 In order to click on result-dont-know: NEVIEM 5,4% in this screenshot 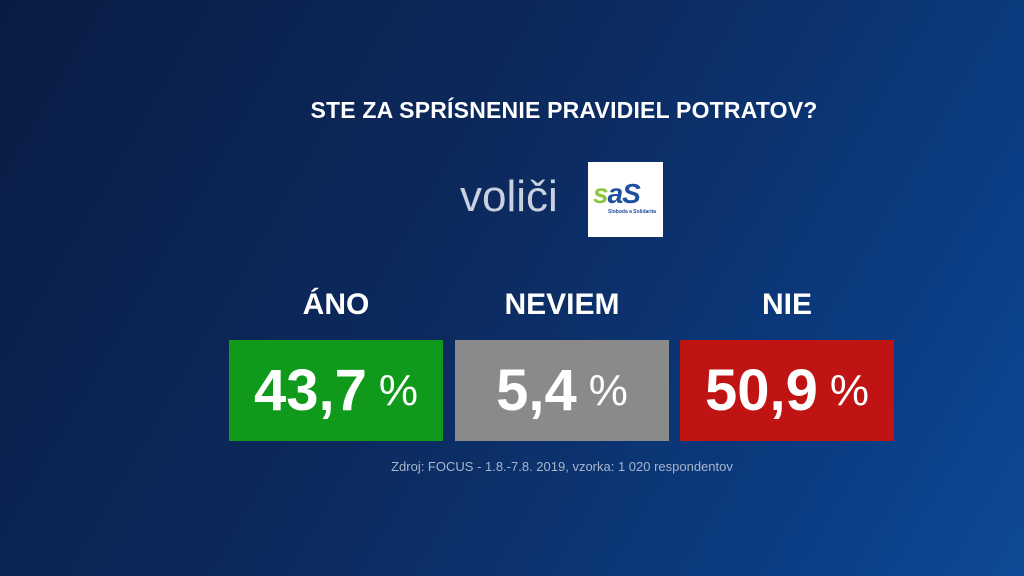, I will do `click(562, 363)`.